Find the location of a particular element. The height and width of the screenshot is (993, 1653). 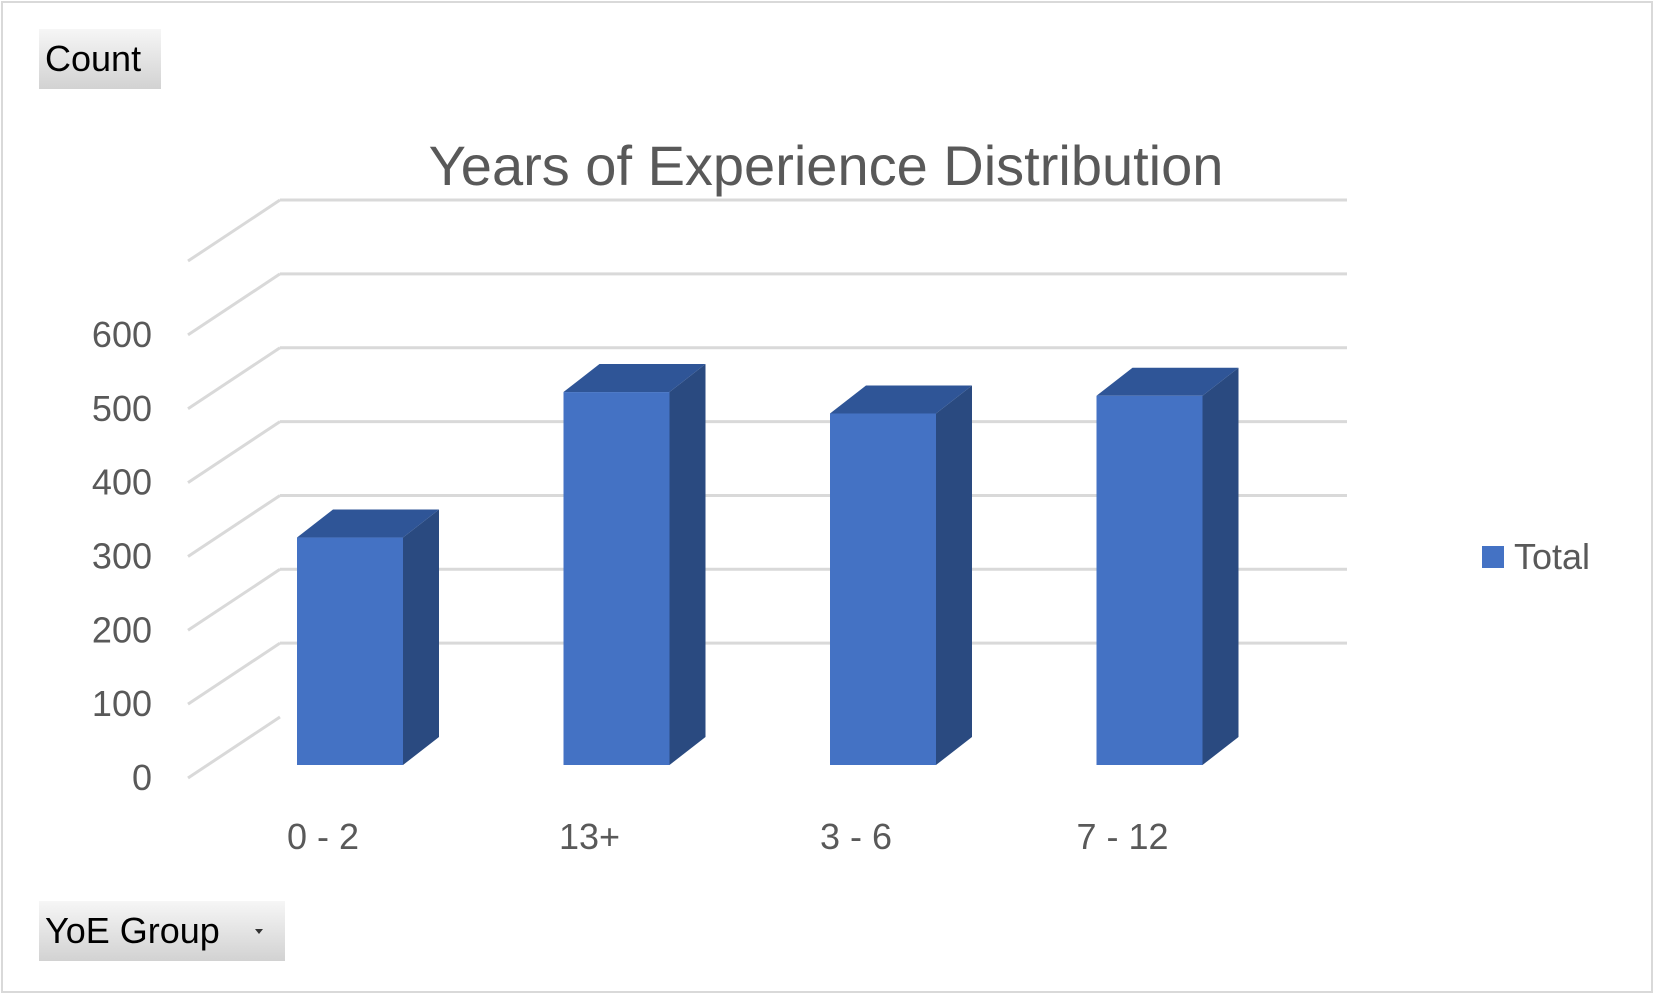

value-field-button: Count is located at coordinates (100, 59).